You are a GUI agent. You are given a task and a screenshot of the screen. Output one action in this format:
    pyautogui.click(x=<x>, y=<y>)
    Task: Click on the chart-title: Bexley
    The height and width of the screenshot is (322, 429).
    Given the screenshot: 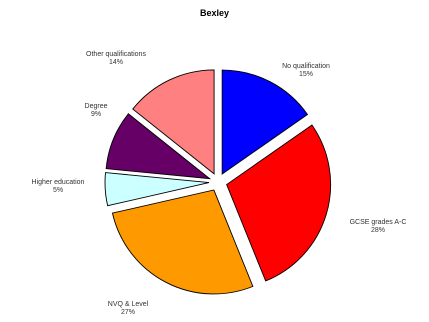 What is the action you would take?
    pyautogui.click(x=214, y=13)
    